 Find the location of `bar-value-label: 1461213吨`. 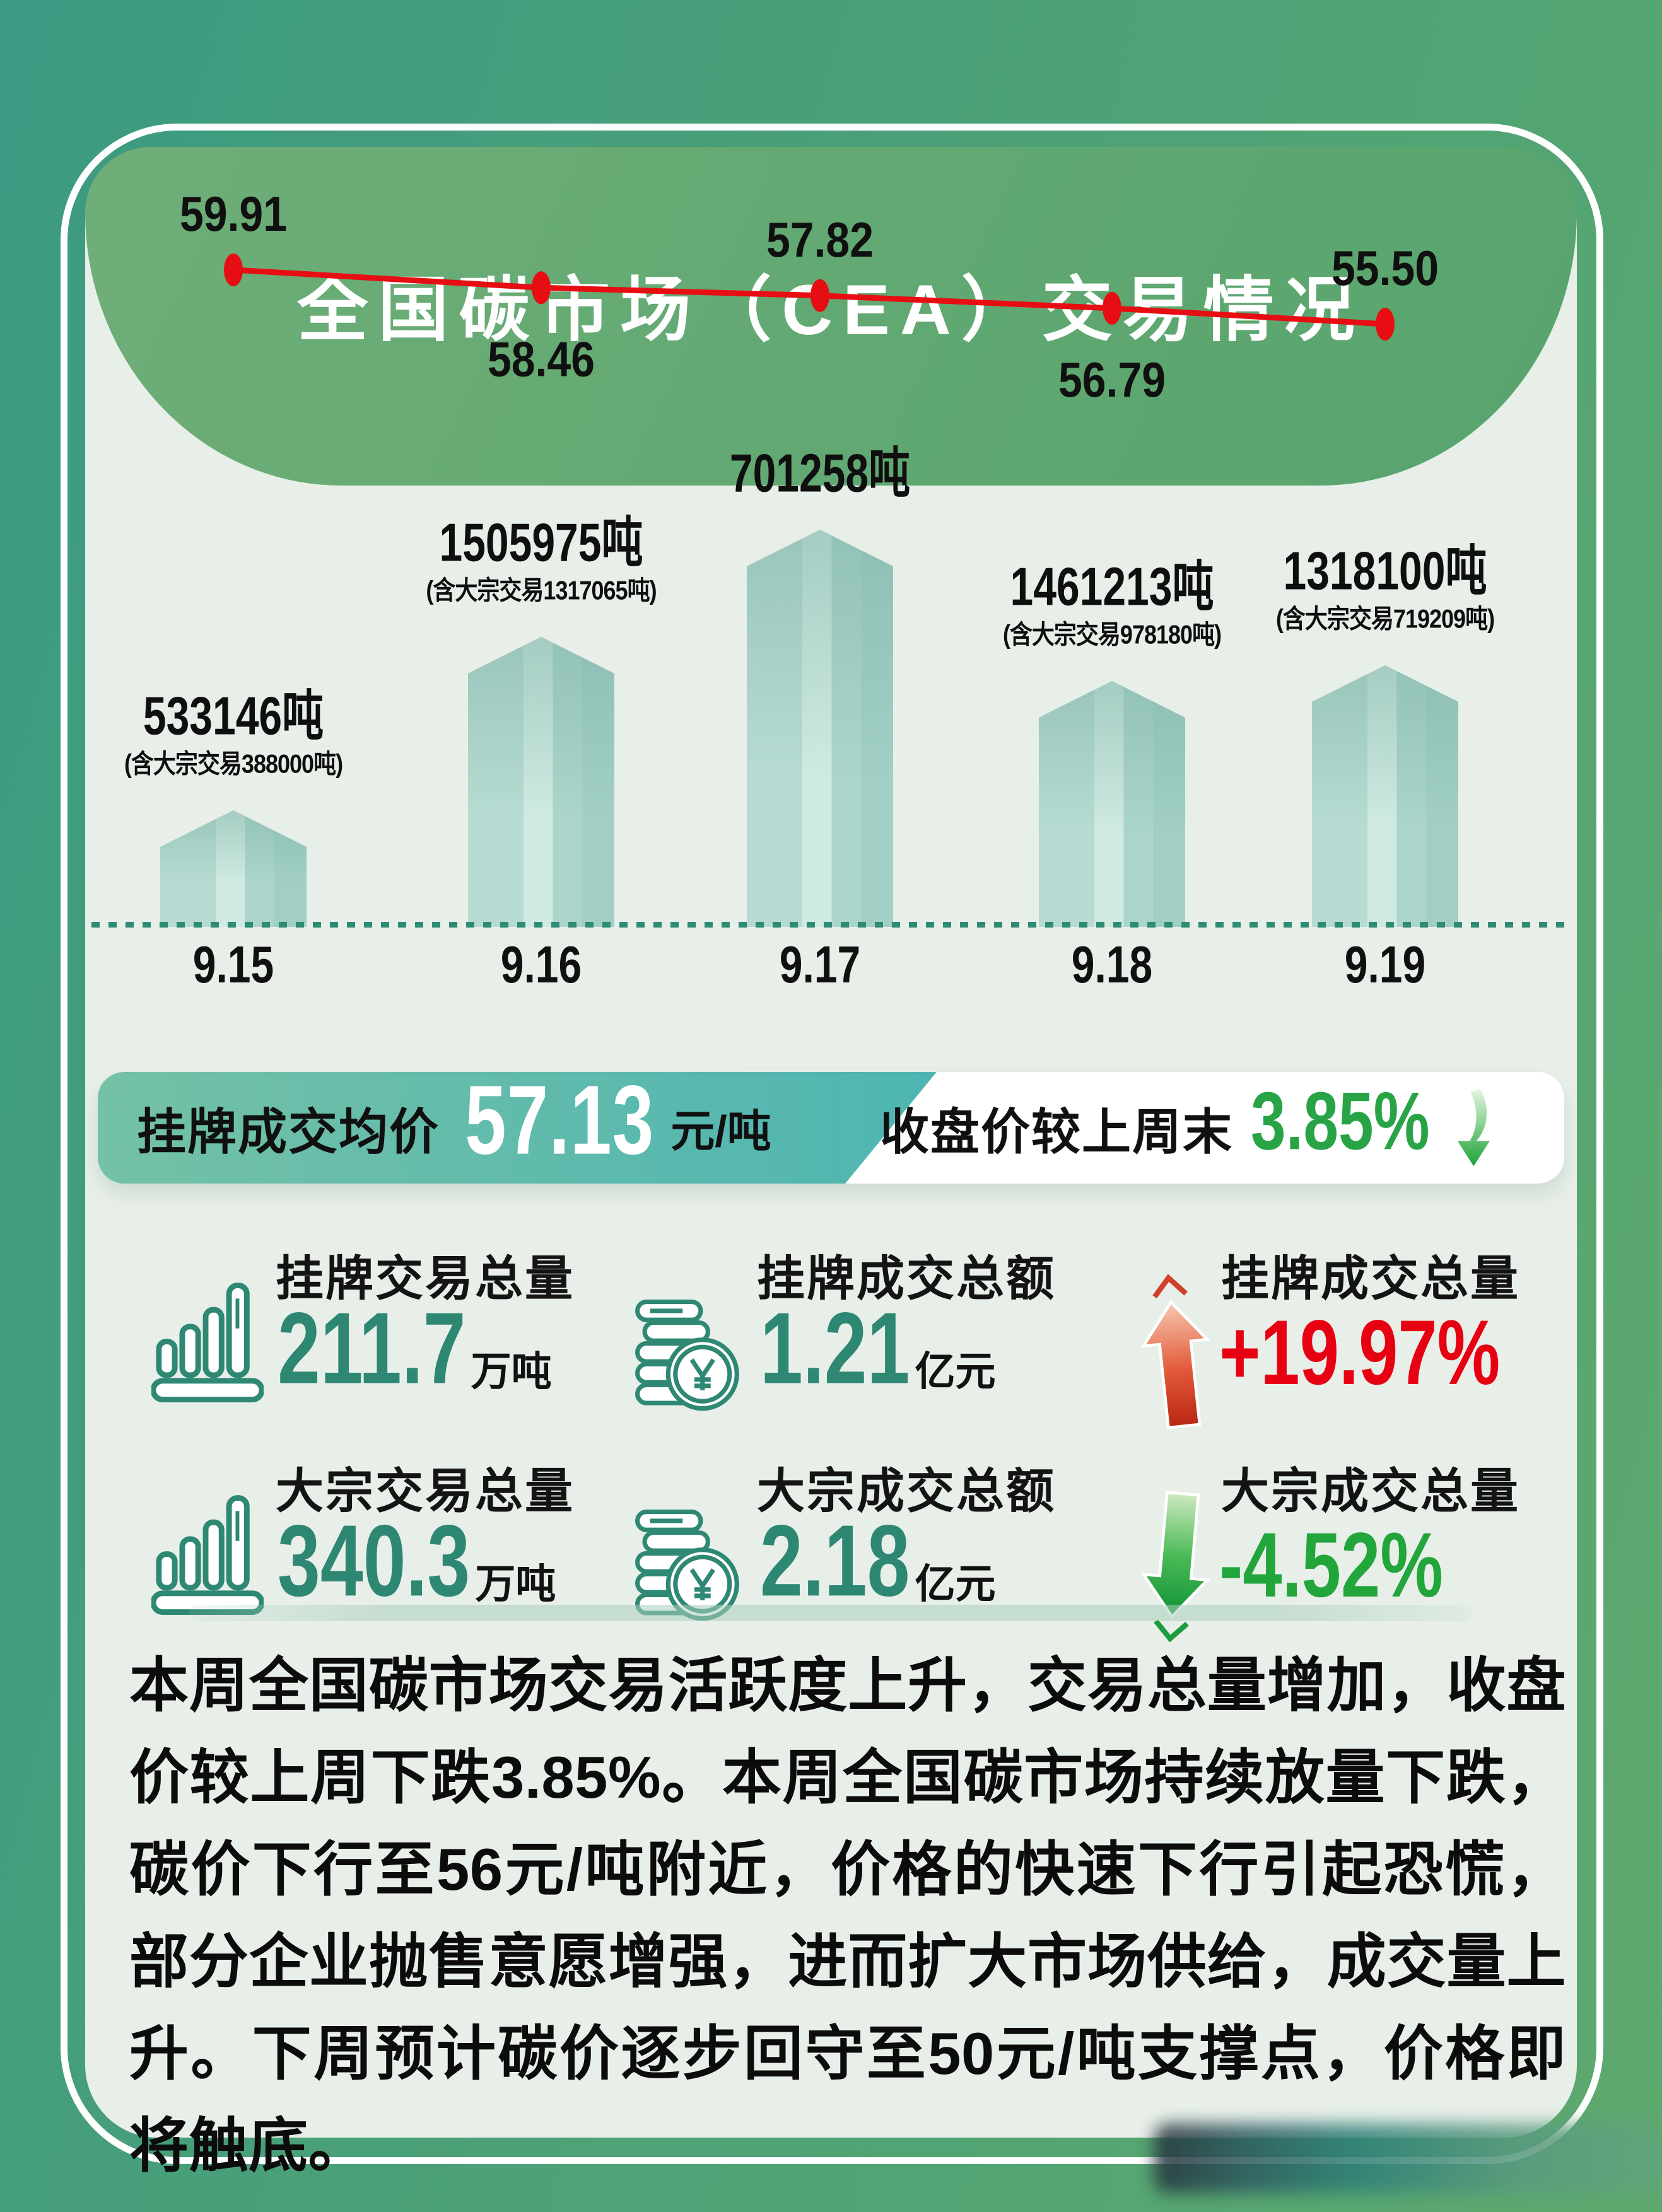

bar-value-label: 1461213吨 is located at coordinates (1112, 586).